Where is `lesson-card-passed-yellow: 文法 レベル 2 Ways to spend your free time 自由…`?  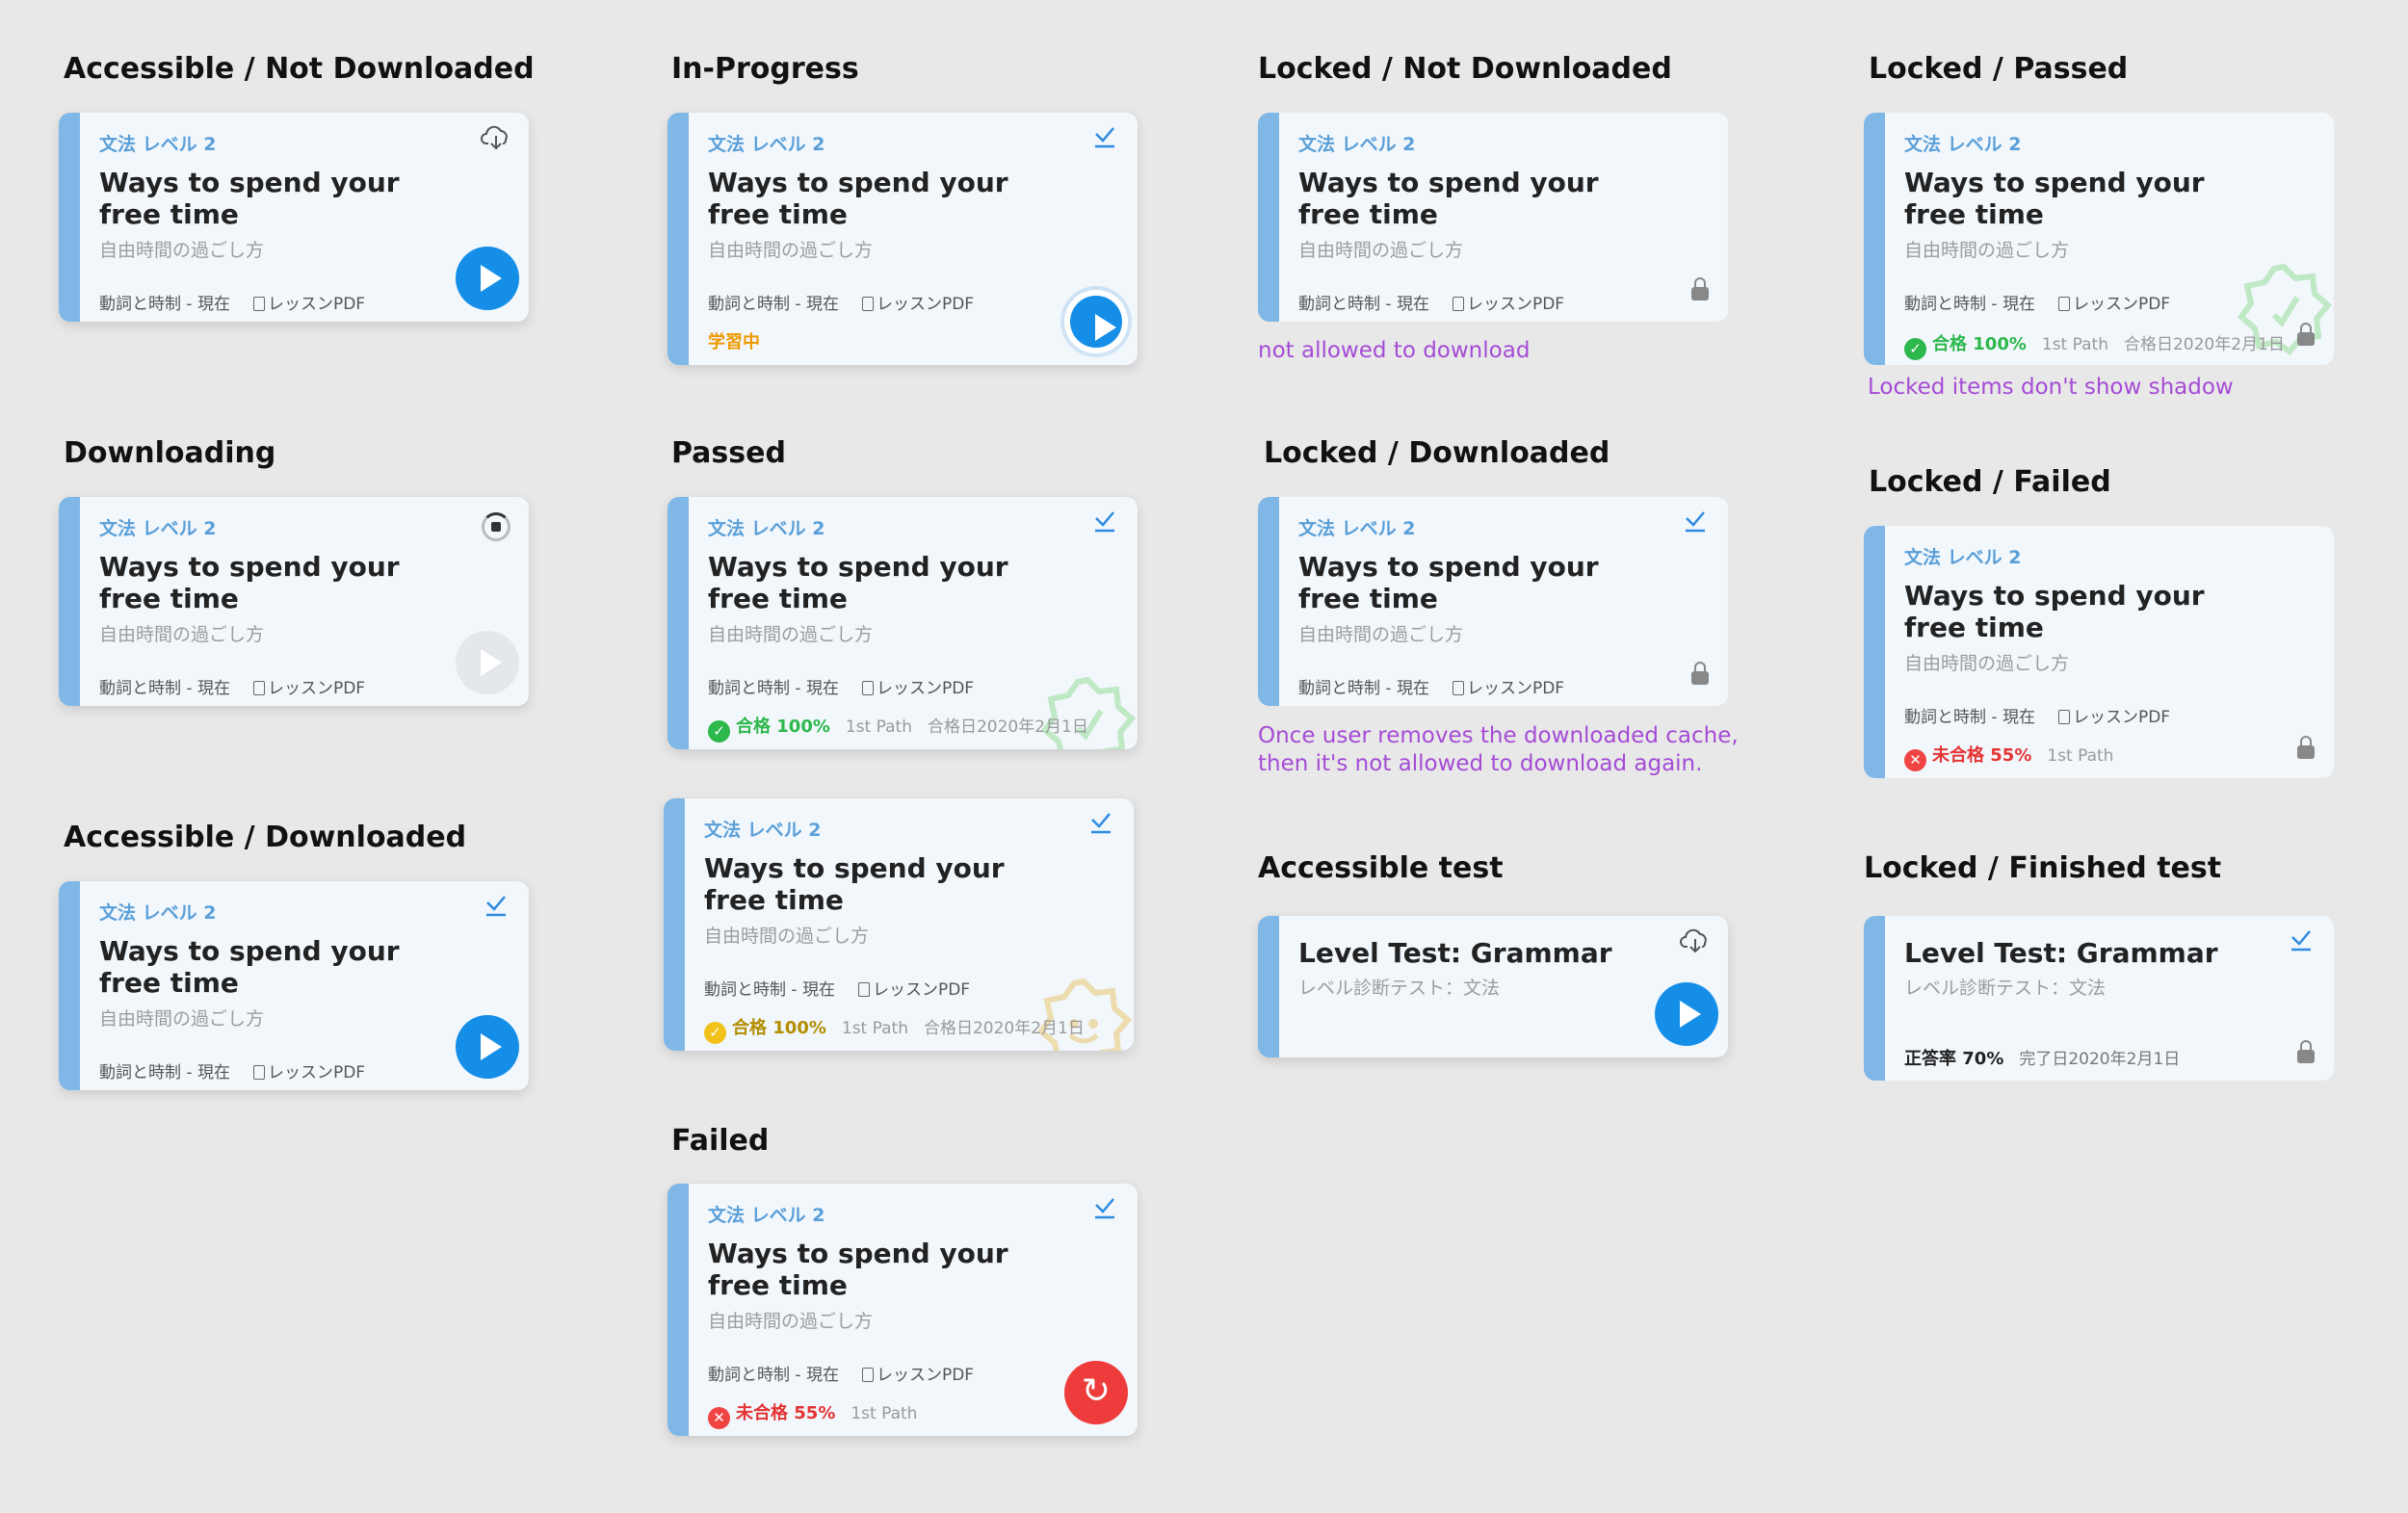 lesson-card-passed-yellow: 文法 レベル 2 Ways to spend your free time 自由… is located at coordinates (899, 924).